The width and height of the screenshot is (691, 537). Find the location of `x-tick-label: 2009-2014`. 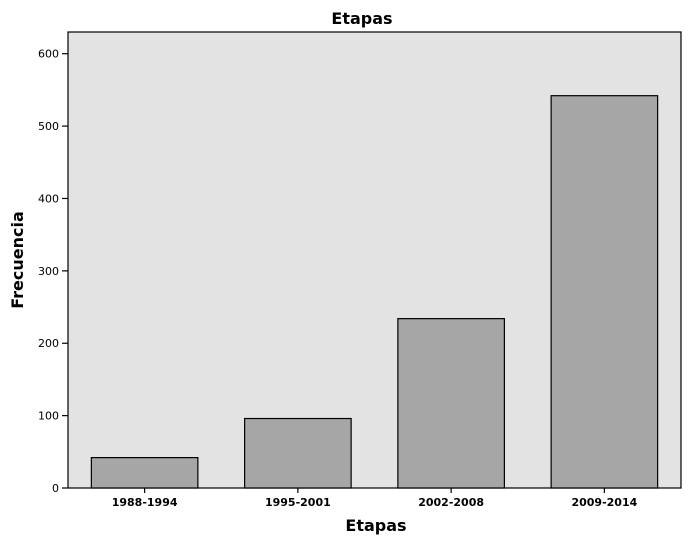

x-tick-label: 2009-2014 is located at coordinates (604, 502).